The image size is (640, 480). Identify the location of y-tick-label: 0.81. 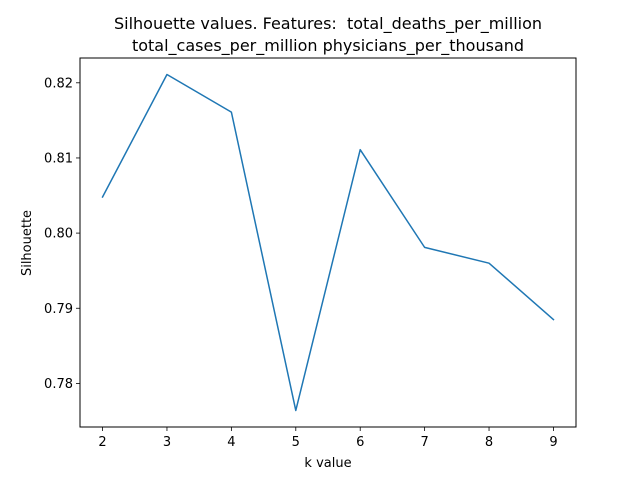
(58, 158).